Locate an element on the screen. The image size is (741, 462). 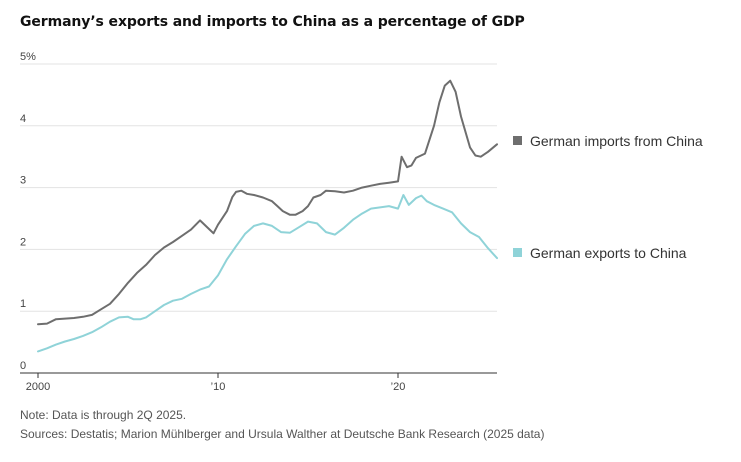
y-tick-label: 4 is located at coordinates (23, 119).